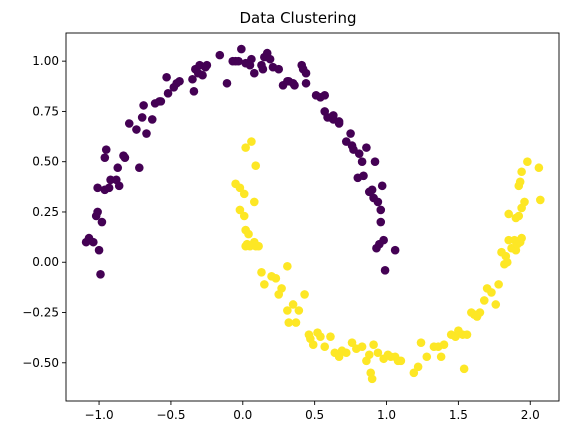 The image size is (567, 435). I want to click on x-tick-label: −0.5, so click(170, 415).